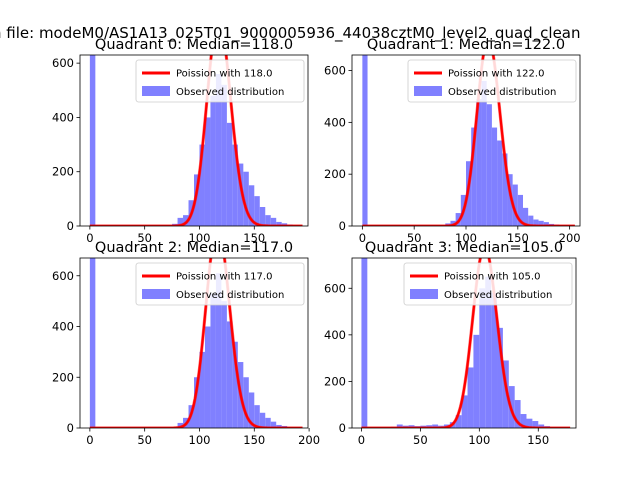  What do you see at coordinates (492, 81) in the screenshot?
I see `legend: Poission with 122.0 Observed distribution` at bounding box center [492, 81].